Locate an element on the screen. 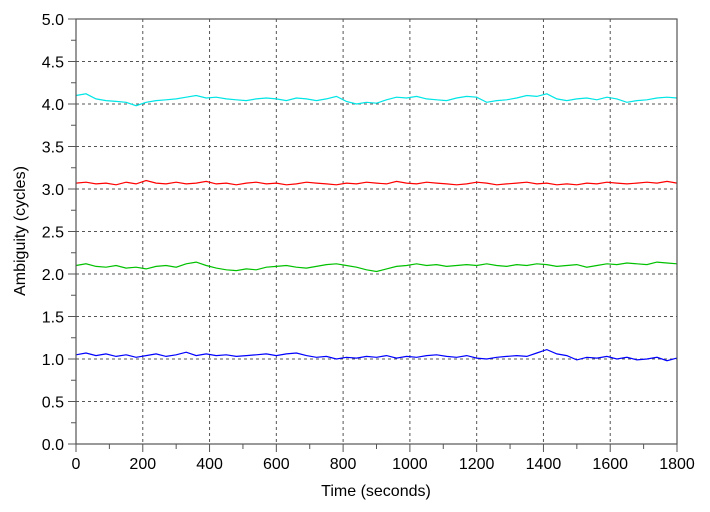 The image size is (710, 512). x-tick-label: 800 is located at coordinates (343, 464).